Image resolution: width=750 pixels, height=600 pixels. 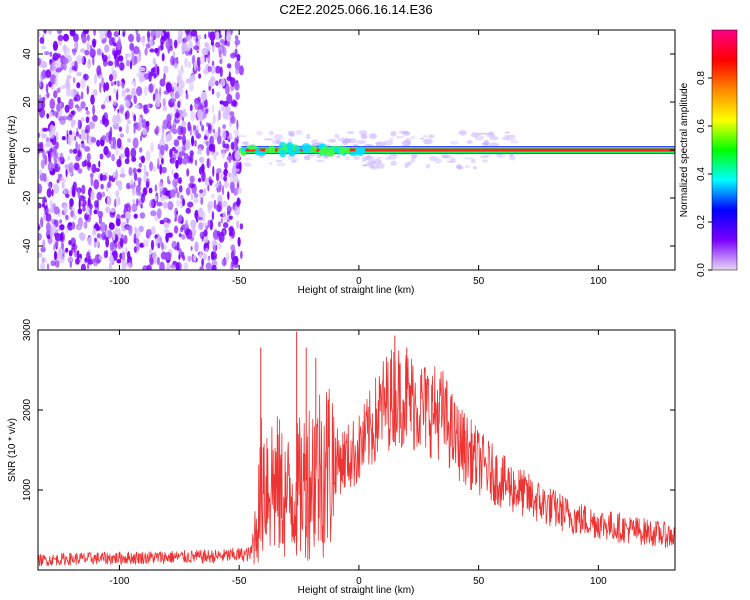 What do you see at coordinates (359, 581) in the screenshot?
I see `snr-x-tick-label: 0` at bounding box center [359, 581].